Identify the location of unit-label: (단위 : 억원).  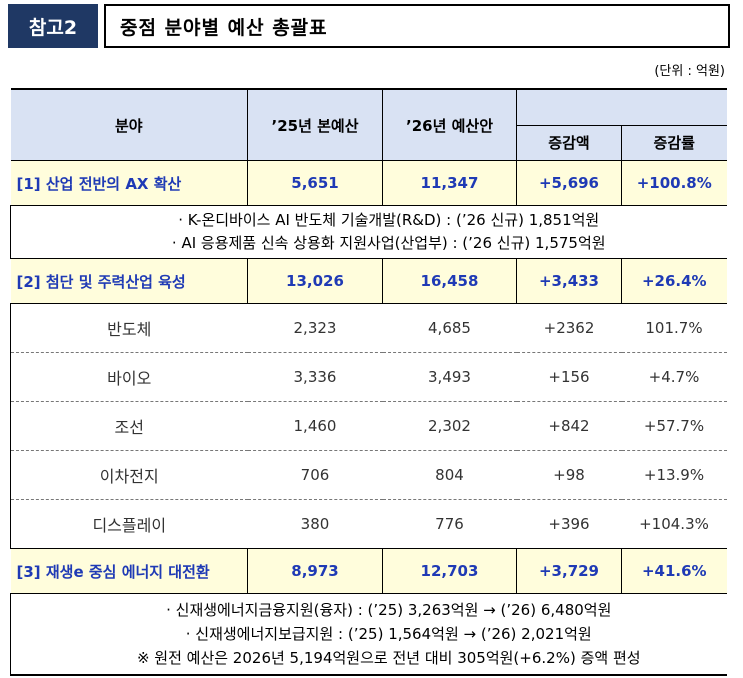
(689, 71).